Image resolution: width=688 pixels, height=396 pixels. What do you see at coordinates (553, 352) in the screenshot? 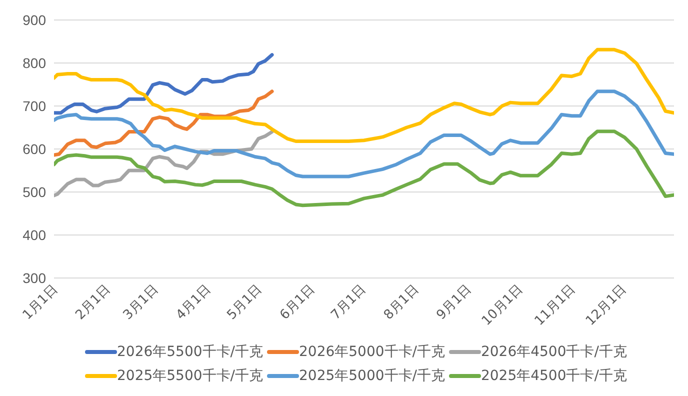
I see `legend-label: 2026年4500千卡/千克` at bounding box center [553, 352].